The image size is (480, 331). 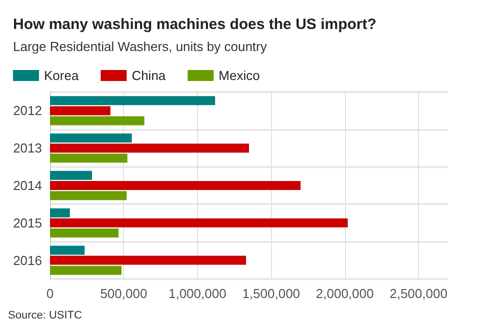 What do you see at coordinates (271, 293) in the screenshot?
I see `x-tick-label: 1,500,000` at bounding box center [271, 293].